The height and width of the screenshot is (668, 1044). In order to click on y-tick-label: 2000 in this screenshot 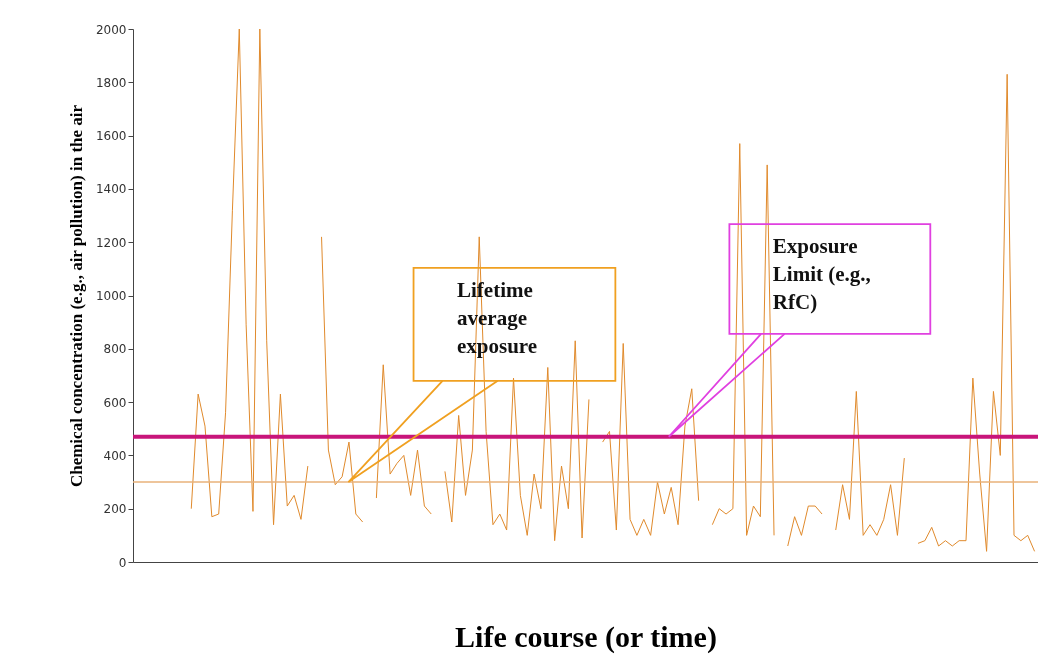, I will do `click(111, 29)`.